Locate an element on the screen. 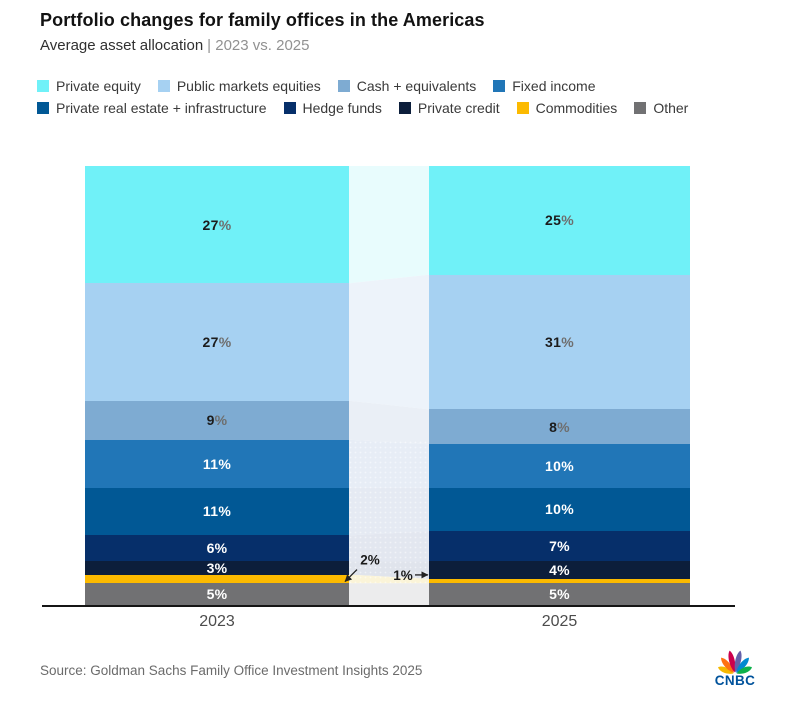 Image resolution: width=796 pixels, height=708 pixels. legend-swatch-other is located at coordinates (640, 108).